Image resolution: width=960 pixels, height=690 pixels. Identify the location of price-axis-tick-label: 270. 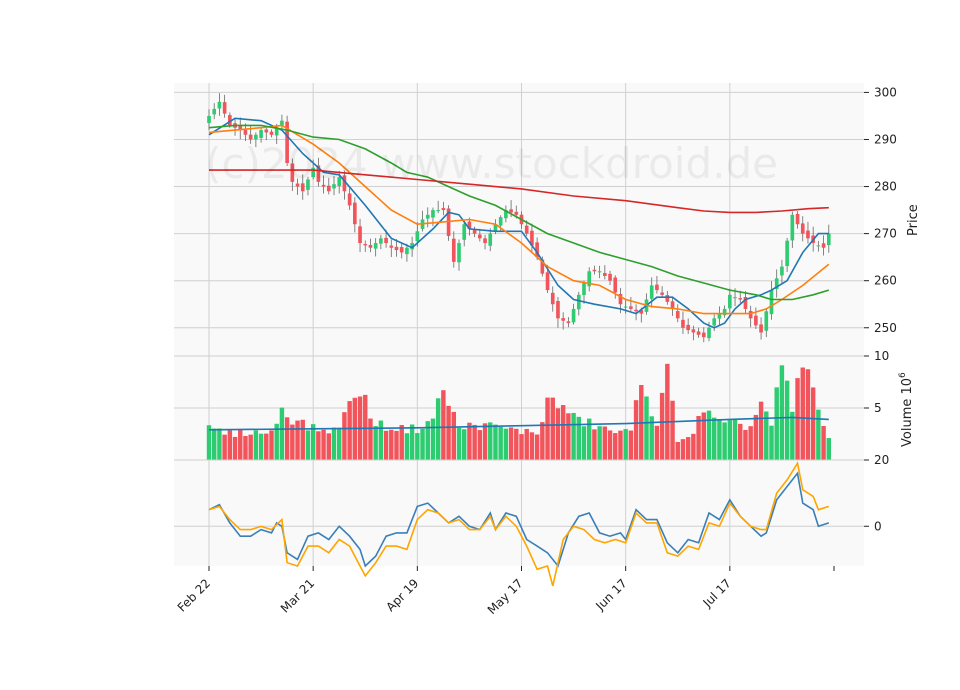
(885, 234).